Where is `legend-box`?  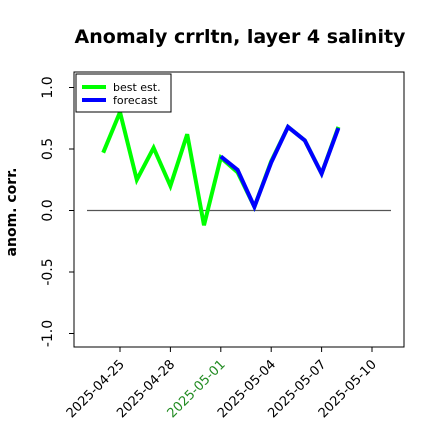 legend-box is located at coordinates (123, 93).